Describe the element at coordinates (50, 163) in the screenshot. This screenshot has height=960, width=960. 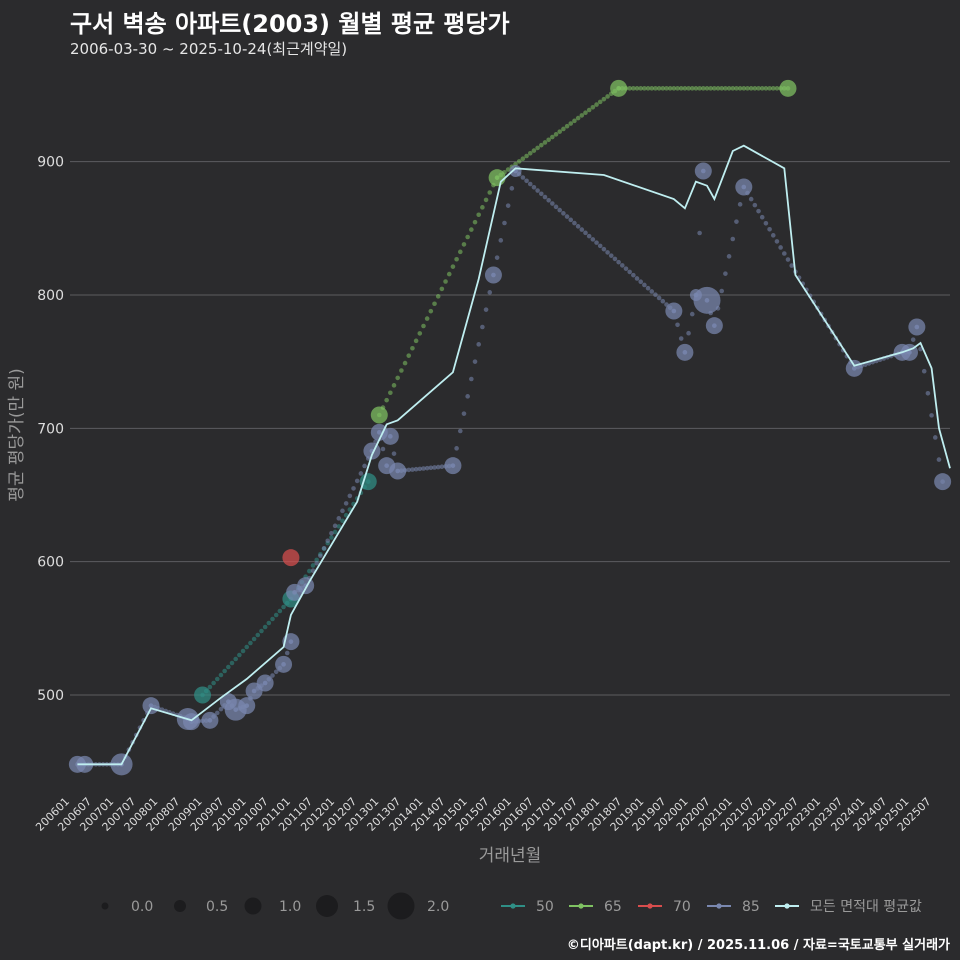
I see `y-tick-label: 900` at that location.